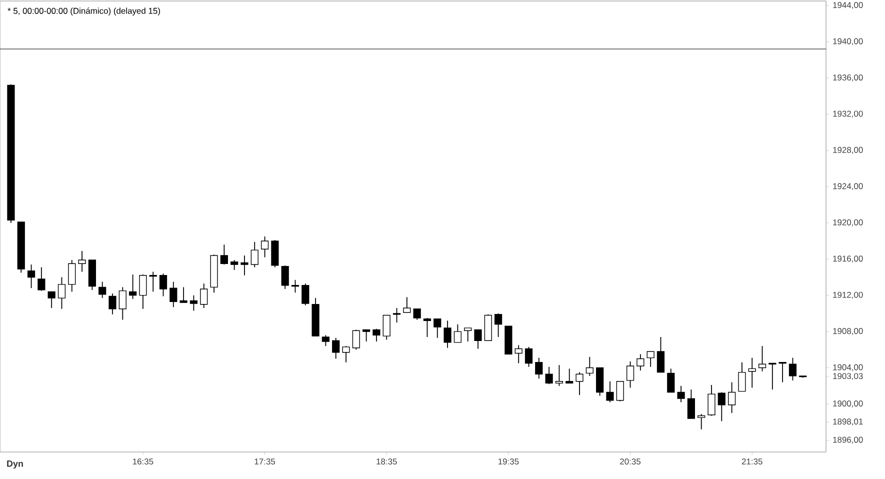 The image size is (885, 479). What do you see at coordinates (386, 461) in the screenshot?
I see `x-tick-label: 18:35` at bounding box center [386, 461].